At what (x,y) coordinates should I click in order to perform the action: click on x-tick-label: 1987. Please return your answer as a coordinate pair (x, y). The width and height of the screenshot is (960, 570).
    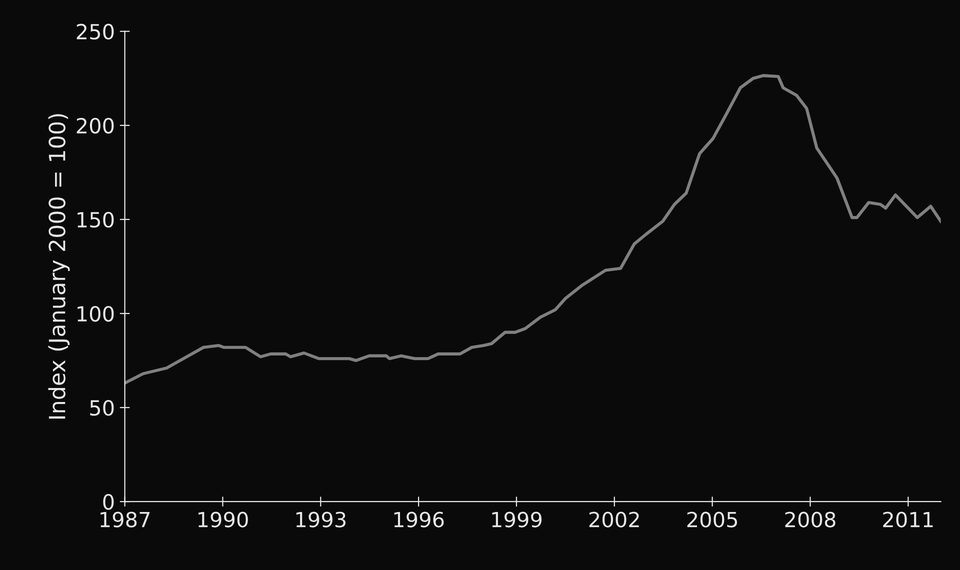
    Looking at the image, I should click on (125, 520).